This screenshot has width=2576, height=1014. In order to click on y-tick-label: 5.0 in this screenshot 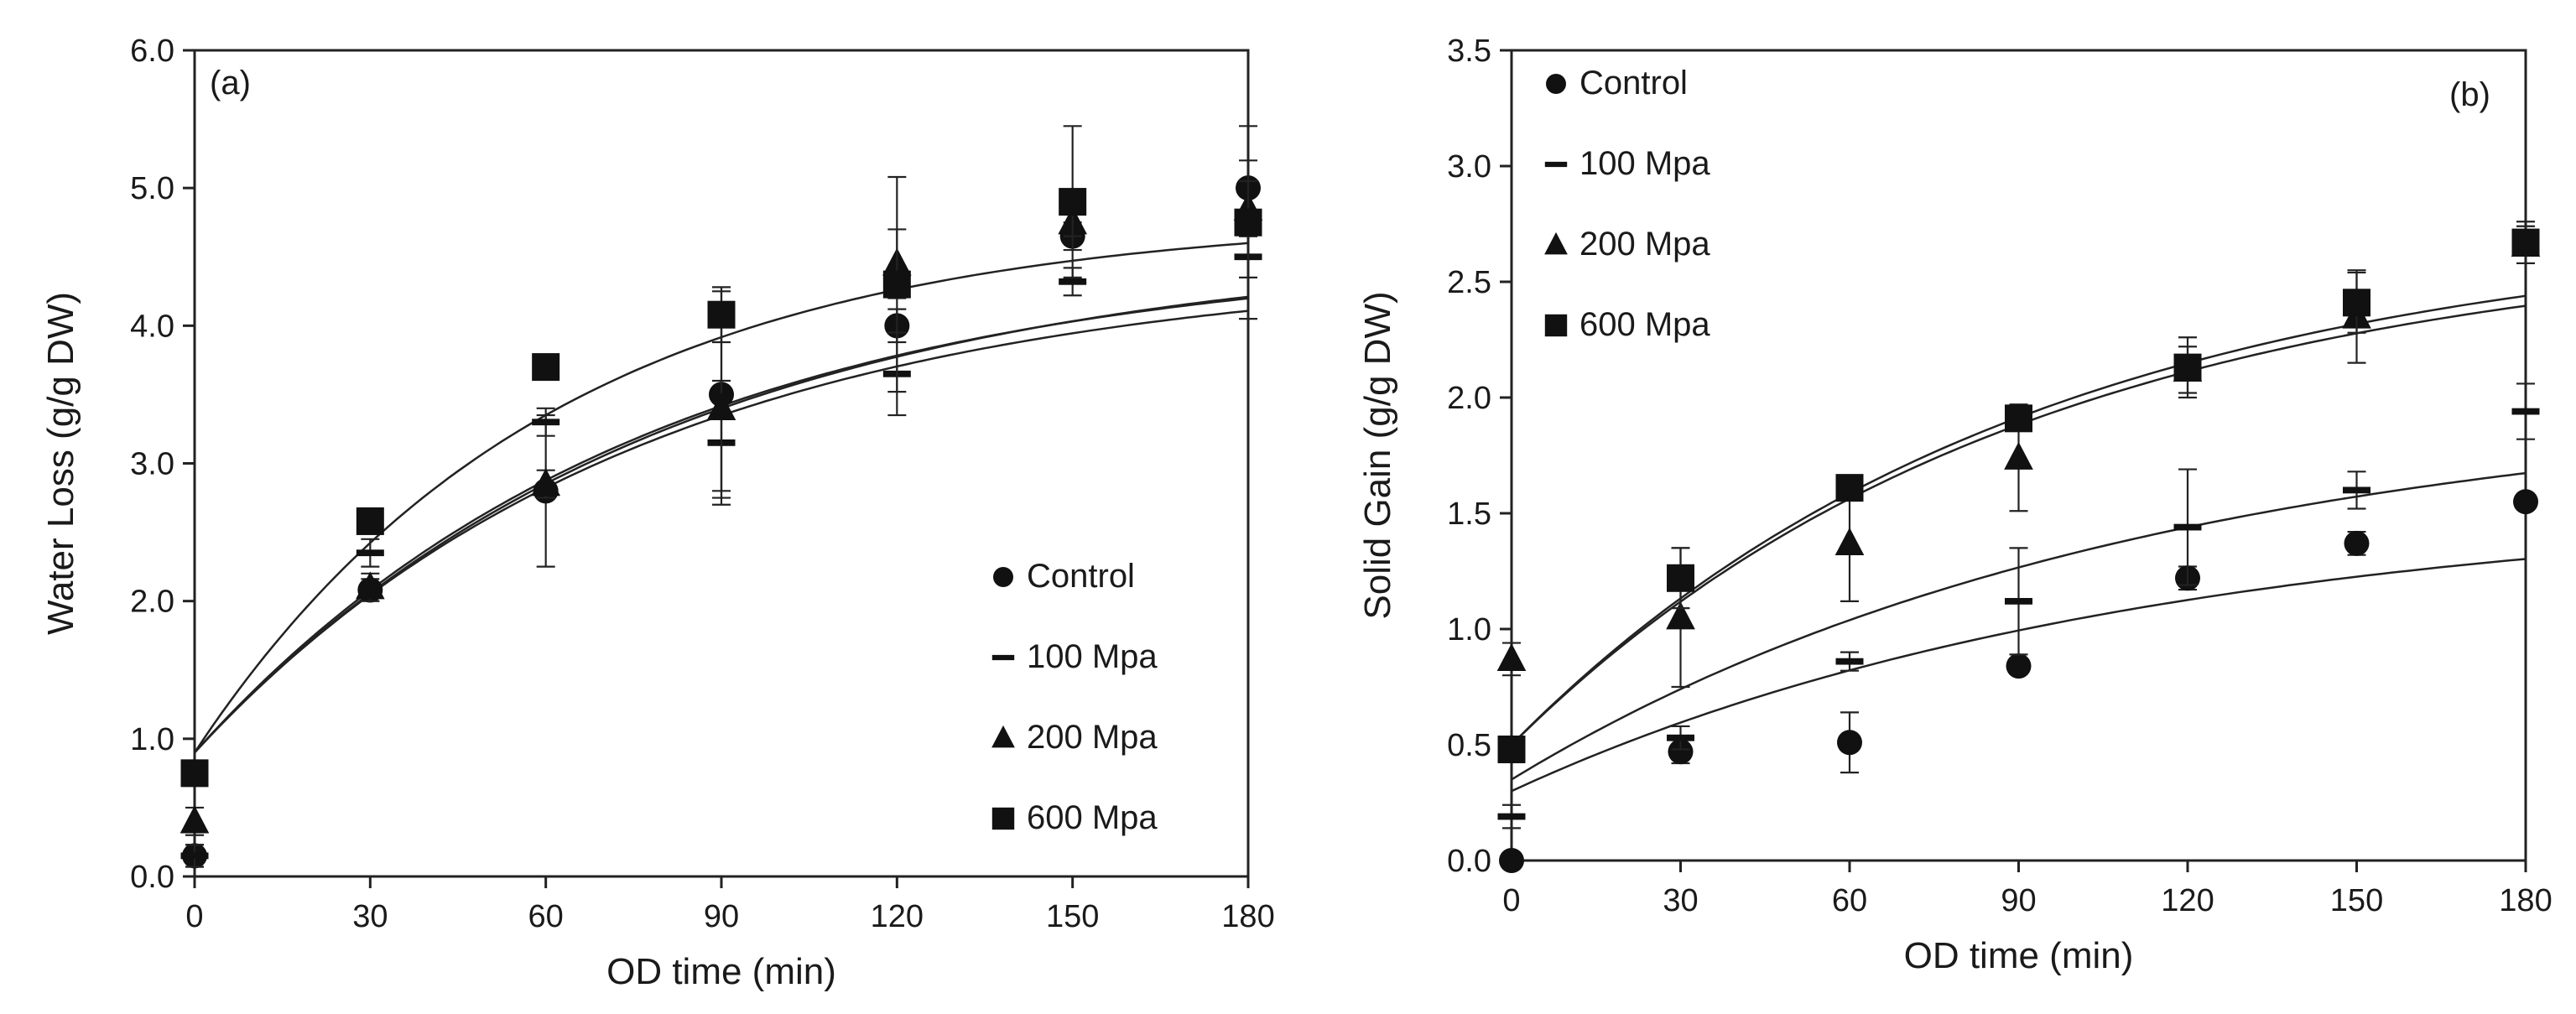, I will do `click(152, 188)`.